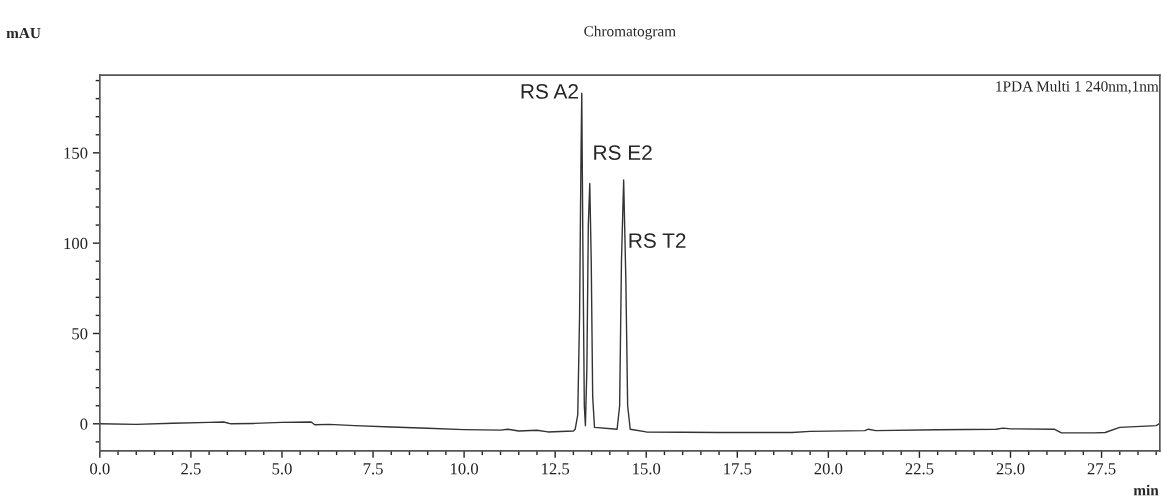  What do you see at coordinates (373, 469) in the screenshot?
I see `x-tick-label: 7.5` at bounding box center [373, 469].